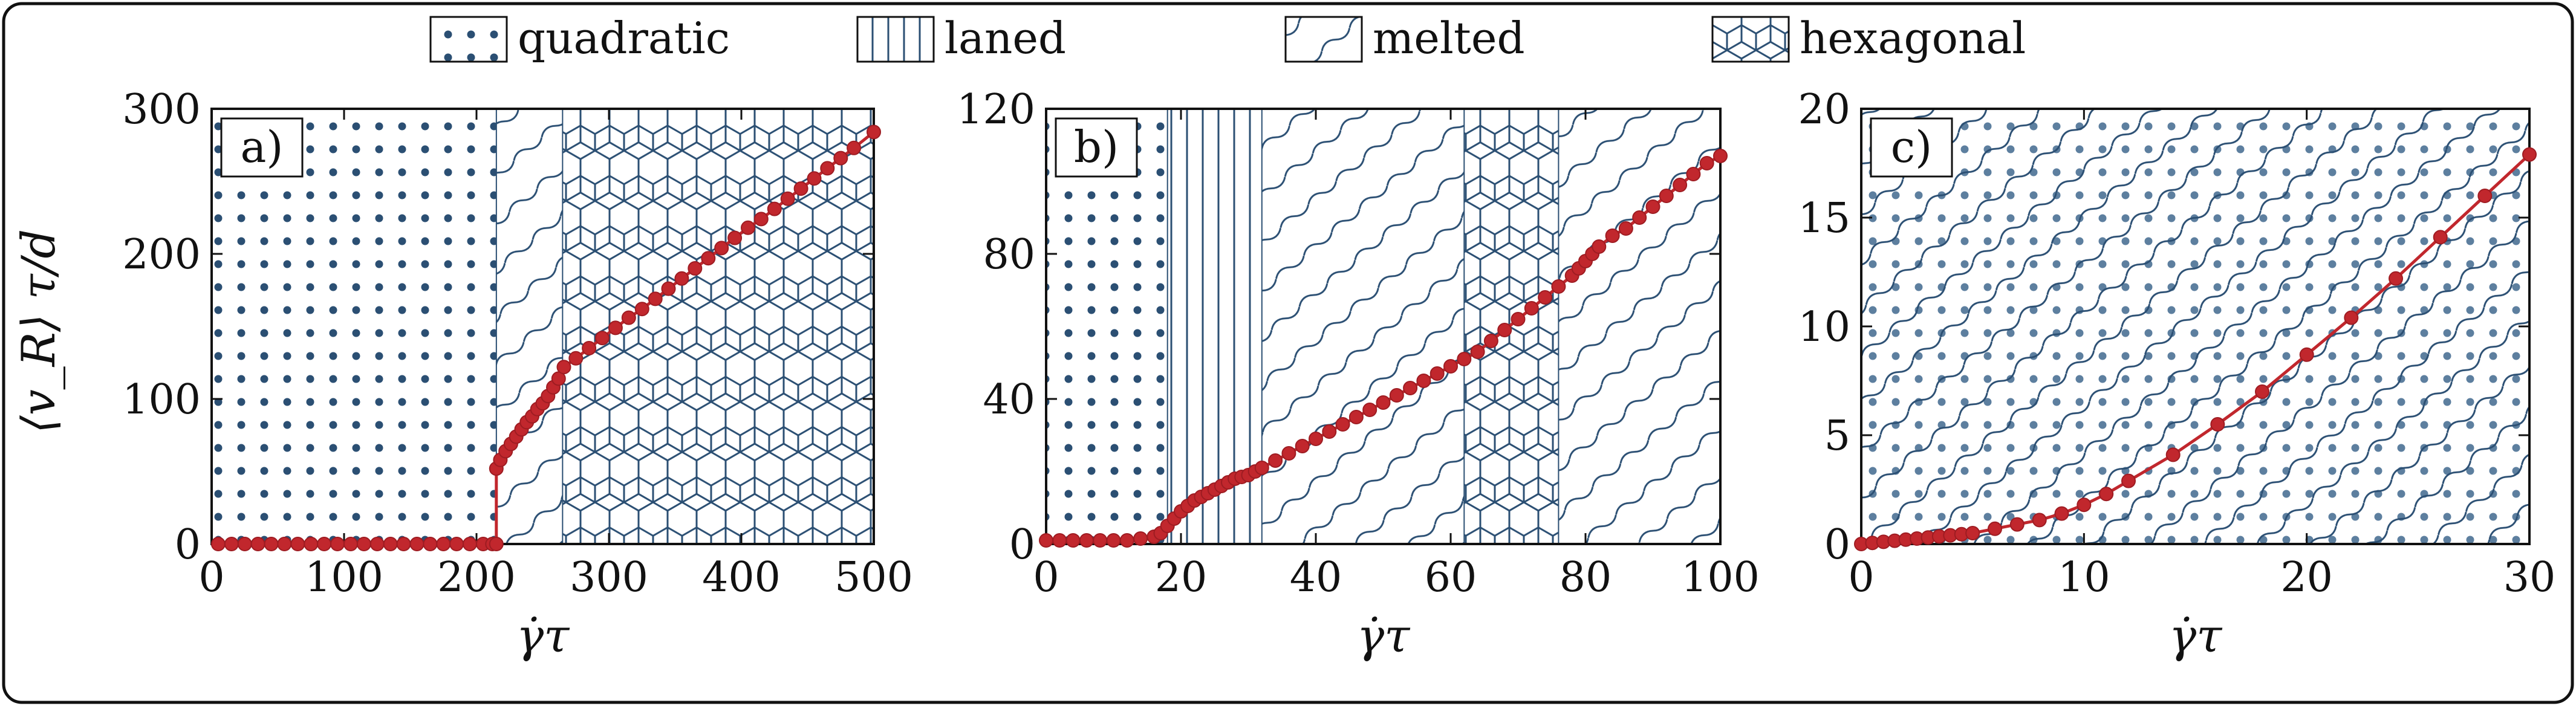 This screenshot has height=706, width=2576. Describe the element at coordinates (1323, 39) in the screenshot. I see `legend-swatch-melted` at that location.